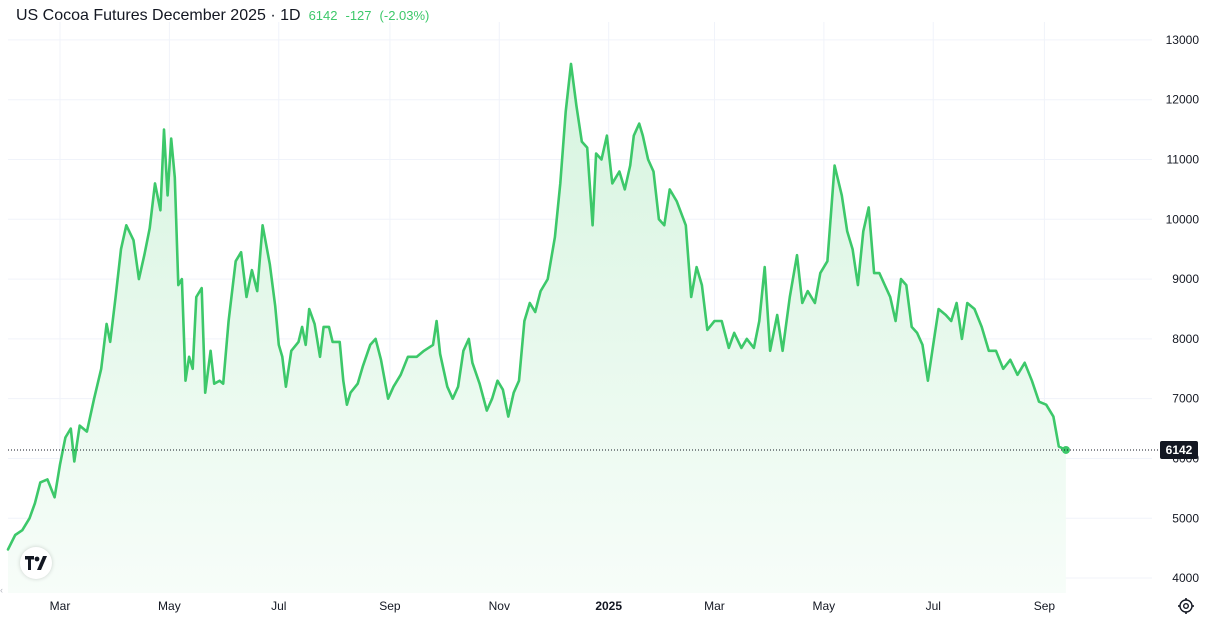 This screenshot has width=1208, height=620. What do you see at coordinates (1183, 40) in the screenshot?
I see `y-tick-label: 13000` at bounding box center [1183, 40].